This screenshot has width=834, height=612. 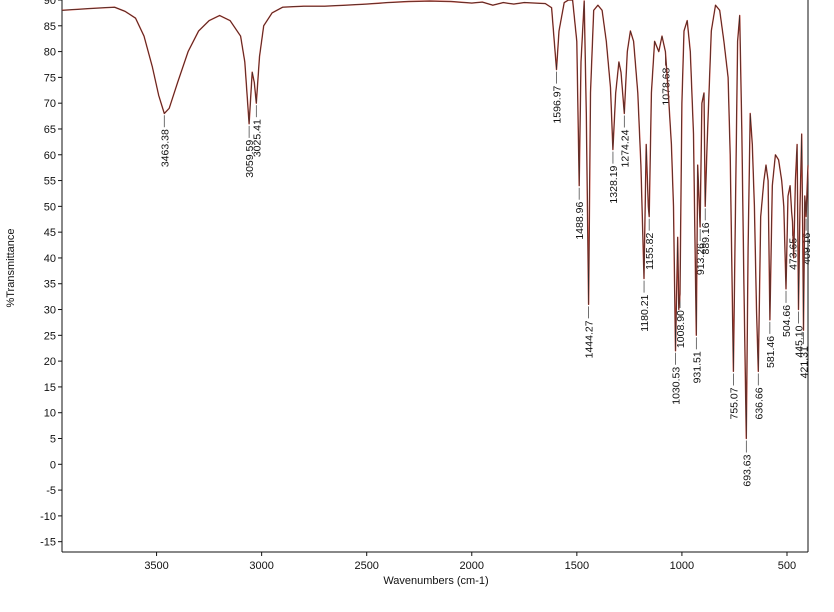 What do you see at coordinates (800, 341) in the screenshot?
I see `peak-label: 445.10` at bounding box center [800, 341].